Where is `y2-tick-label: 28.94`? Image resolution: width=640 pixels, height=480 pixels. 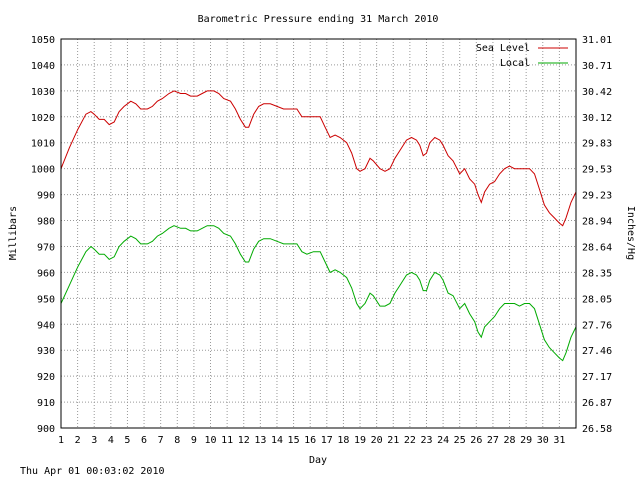 y2-tick-label: 28.94 is located at coordinates (597, 222).